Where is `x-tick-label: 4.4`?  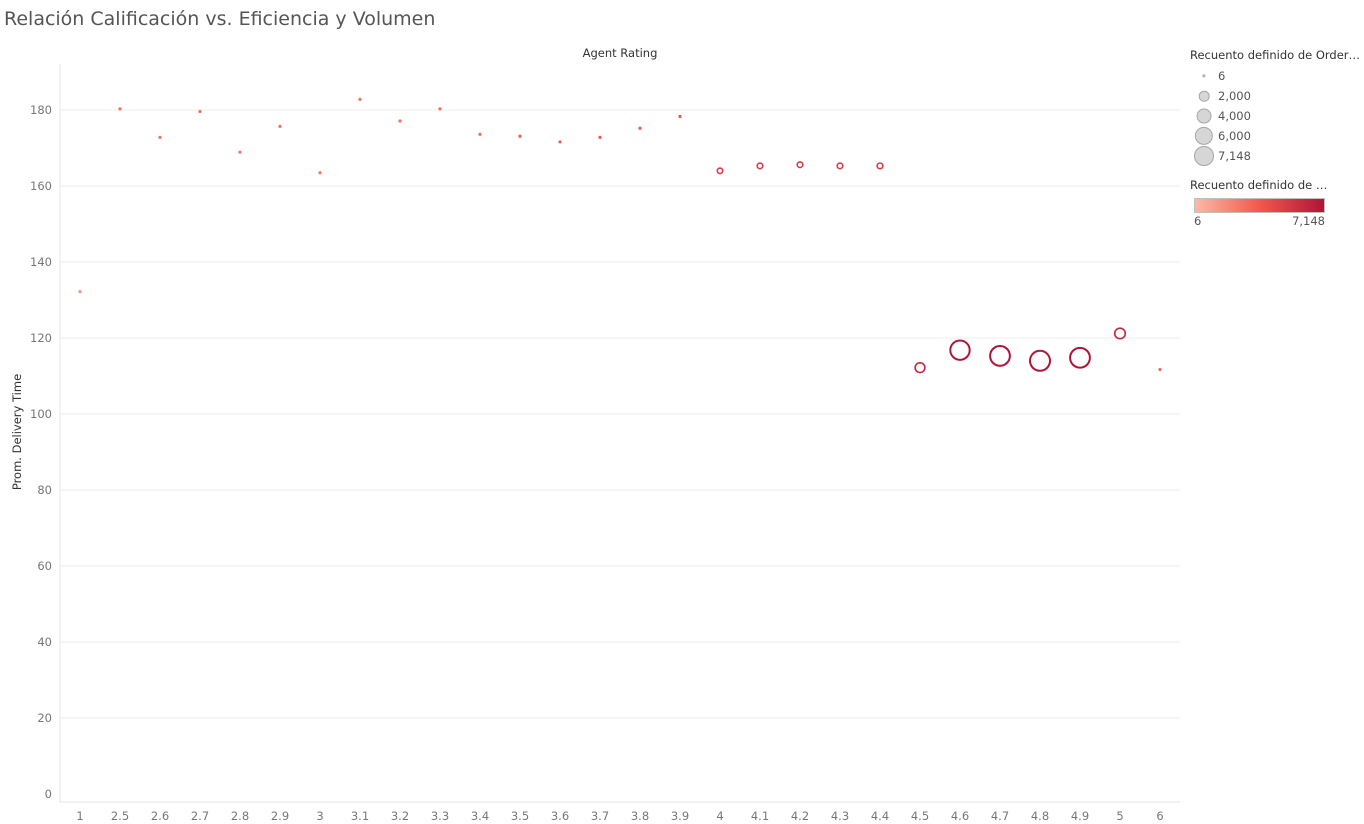
x-tick-label: 4.4 is located at coordinates (880, 816).